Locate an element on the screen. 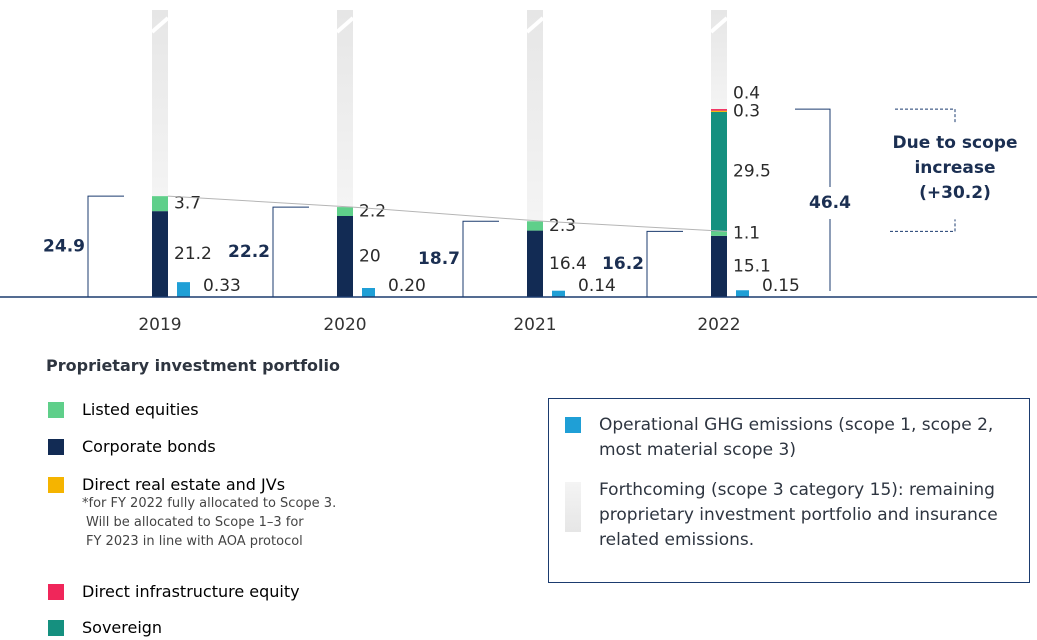 The image size is (1037, 640). value-label: 21.2 is located at coordinates (193, 254).